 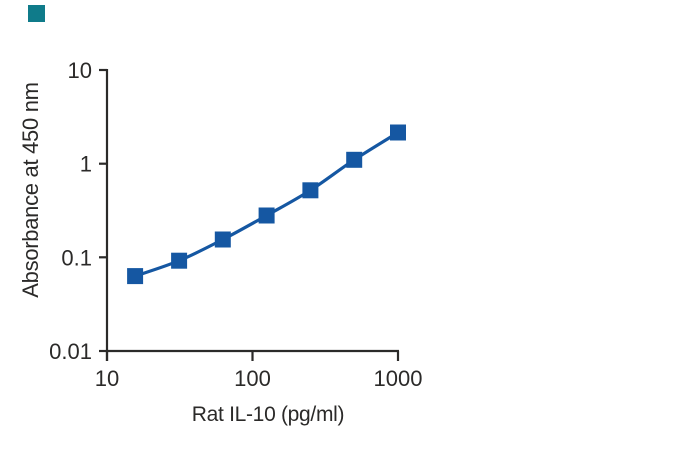 I want to click on y-tick-label: 10, so click(x=80, y=70).